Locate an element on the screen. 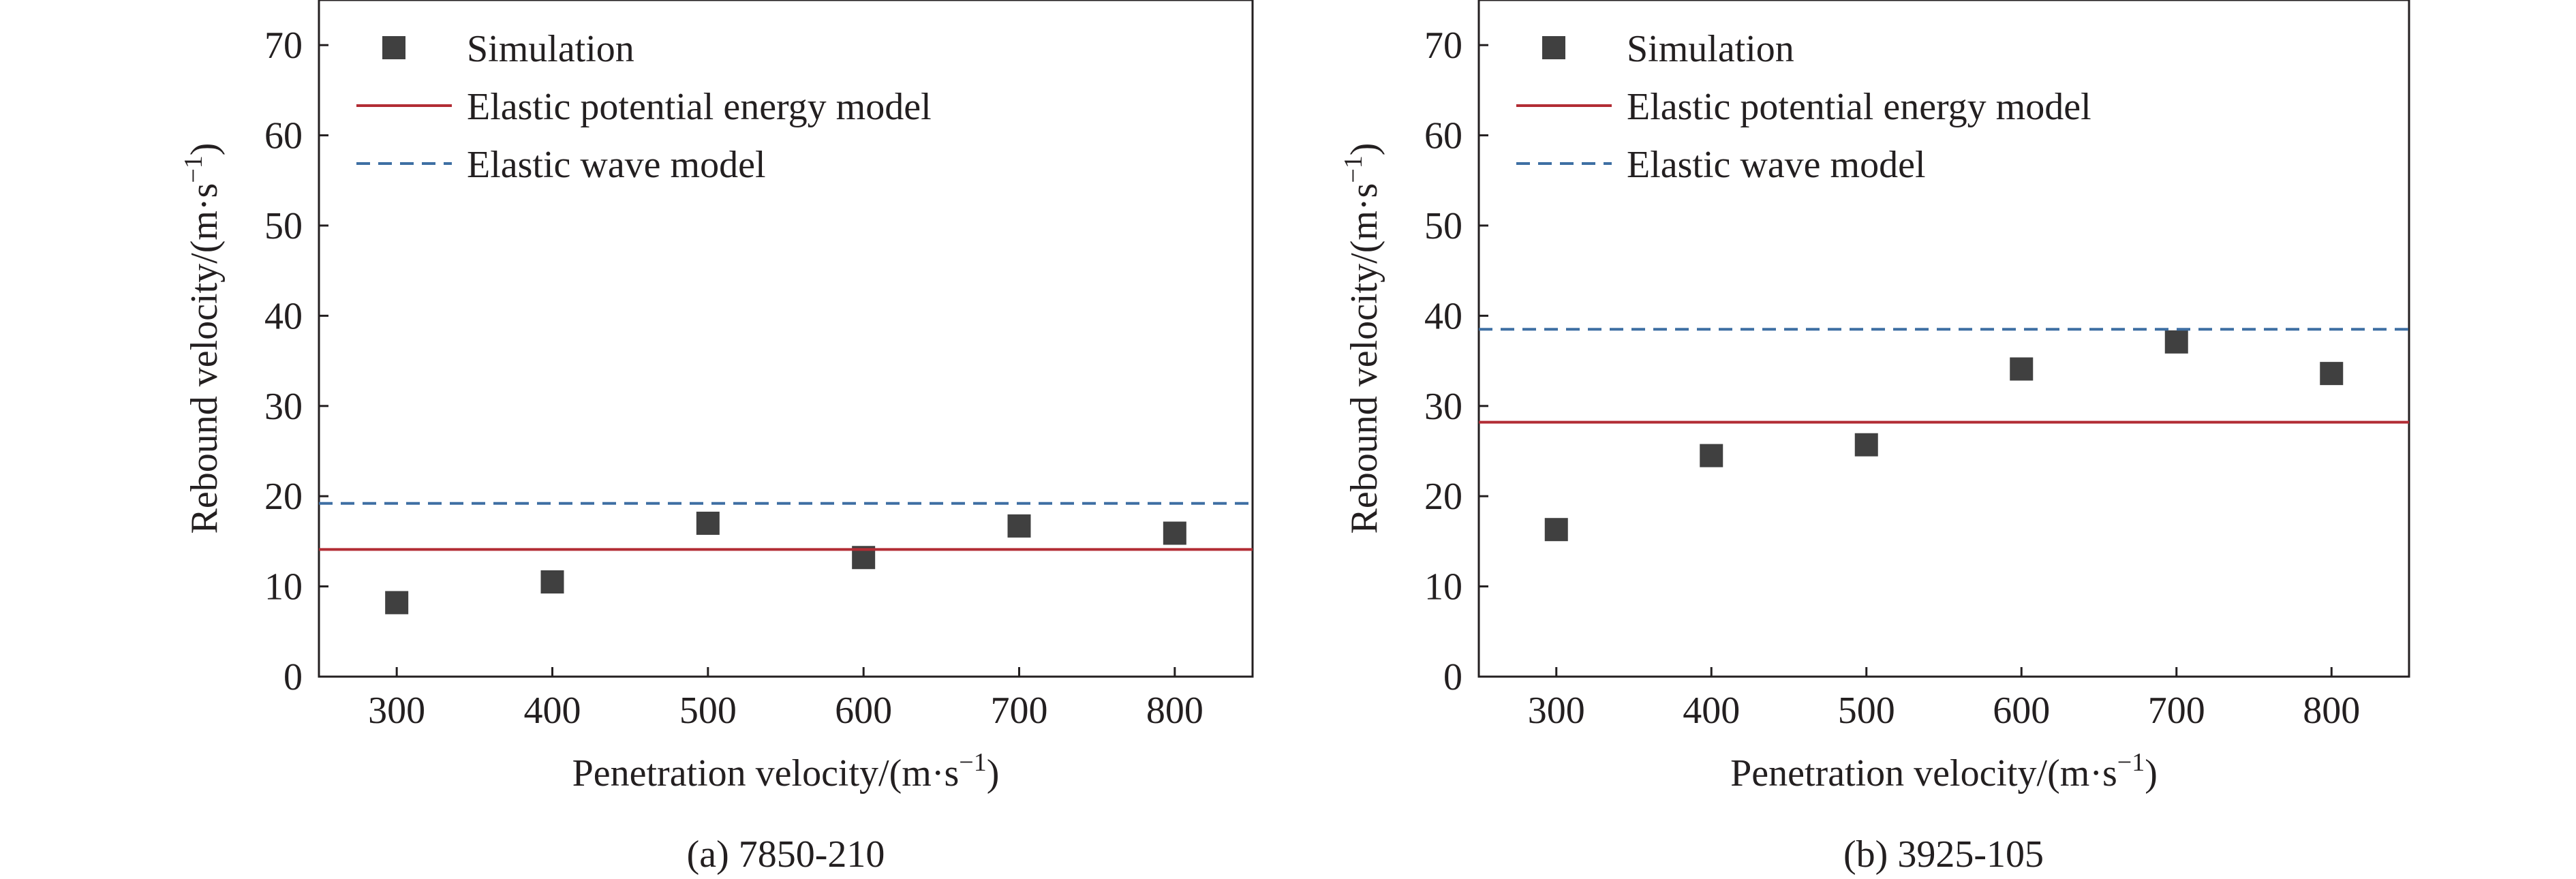 This screenshot has width=2576, height=879. panel-caption: (a) 7850-210 is located at coordinates (786, 855).